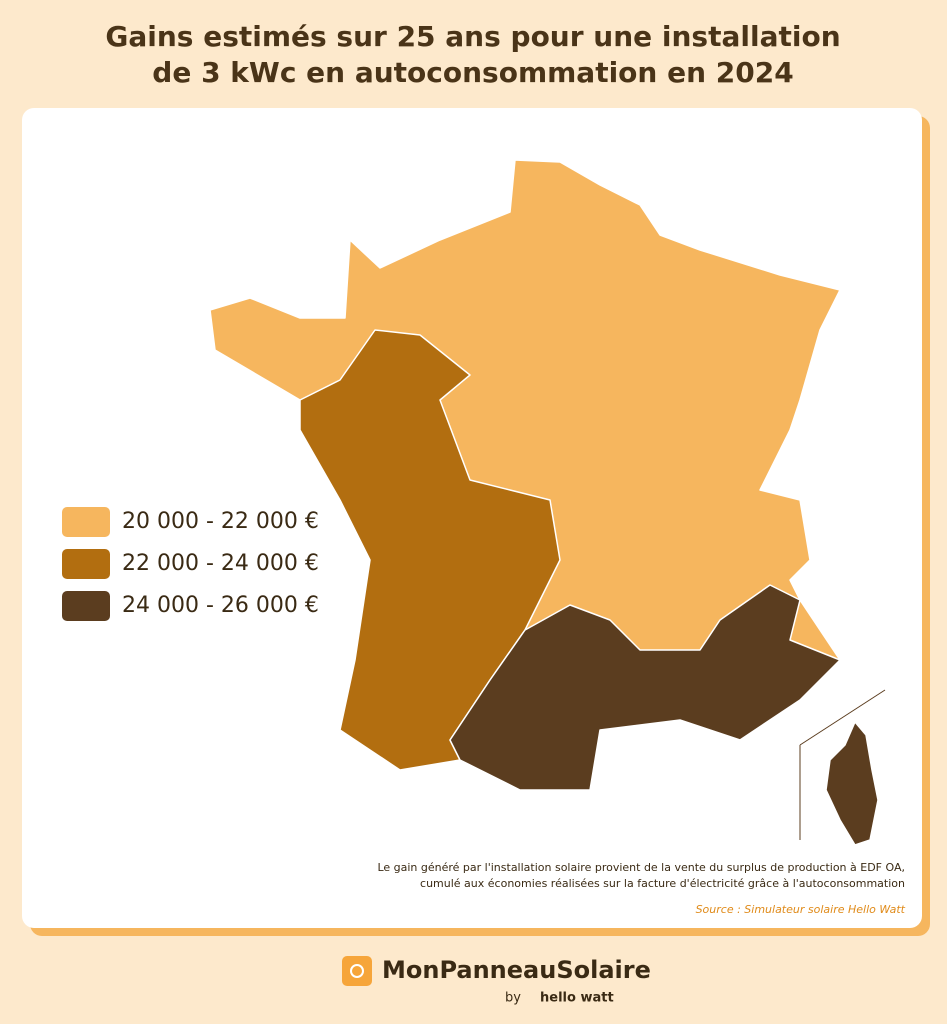  I want to click on brand-icon, so click(357, 971).